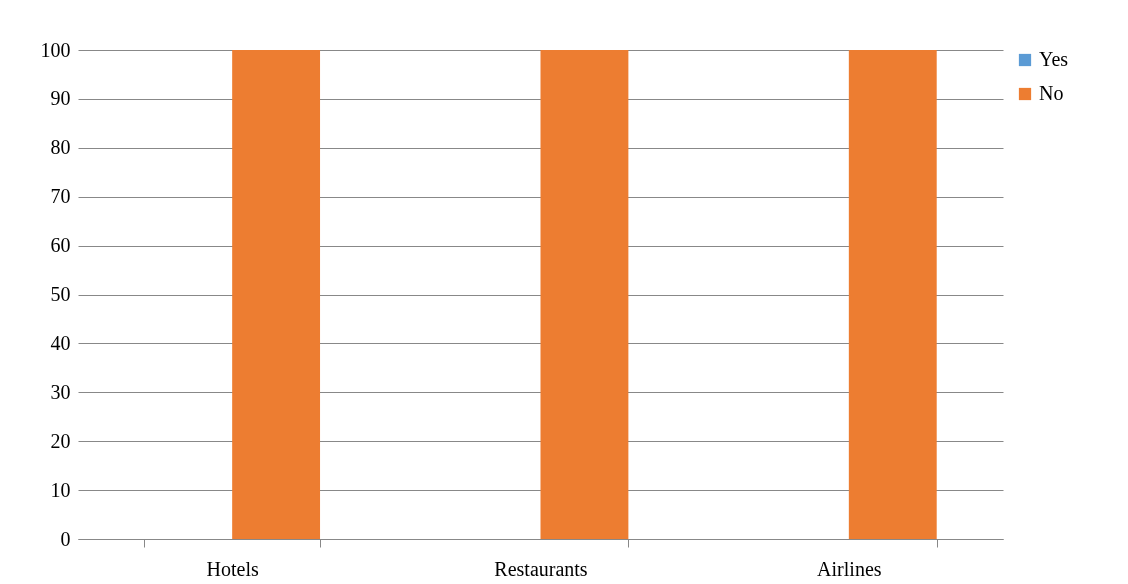 The width and height of the screenshot is (1128, 584). What do you see at coordinates (1051, 93) in the screenshot?
I see `legend-label: No` at bounding box center [1051, 93].